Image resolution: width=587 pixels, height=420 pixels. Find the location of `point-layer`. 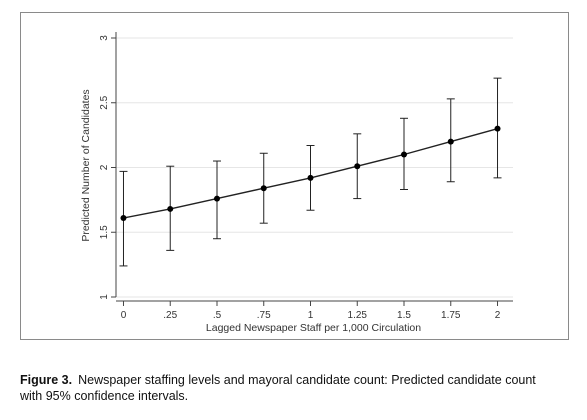

point-layer is located at coordinates (310, 173).